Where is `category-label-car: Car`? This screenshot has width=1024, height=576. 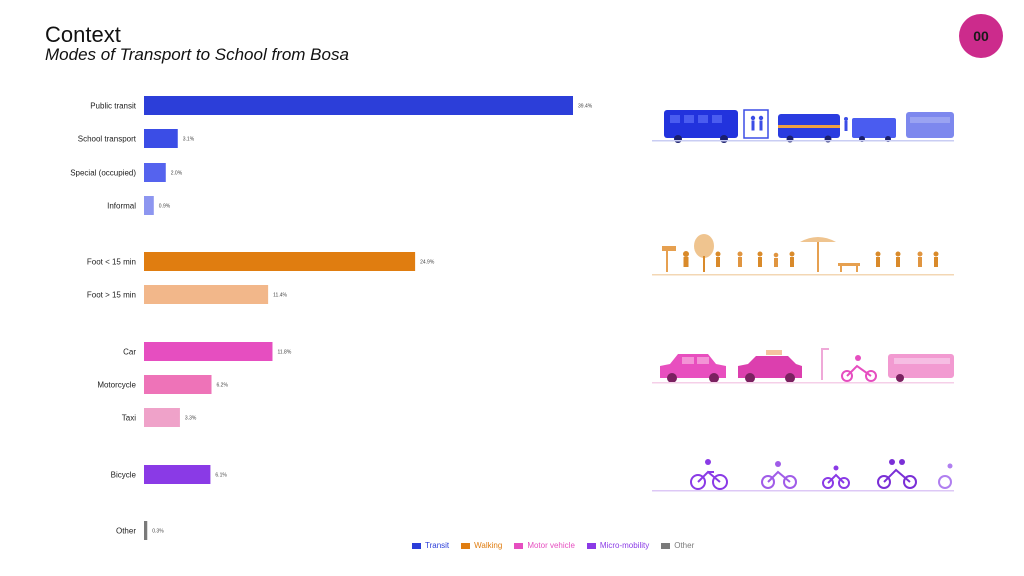
category-label-car: Car is located at coordinates (129, 352).